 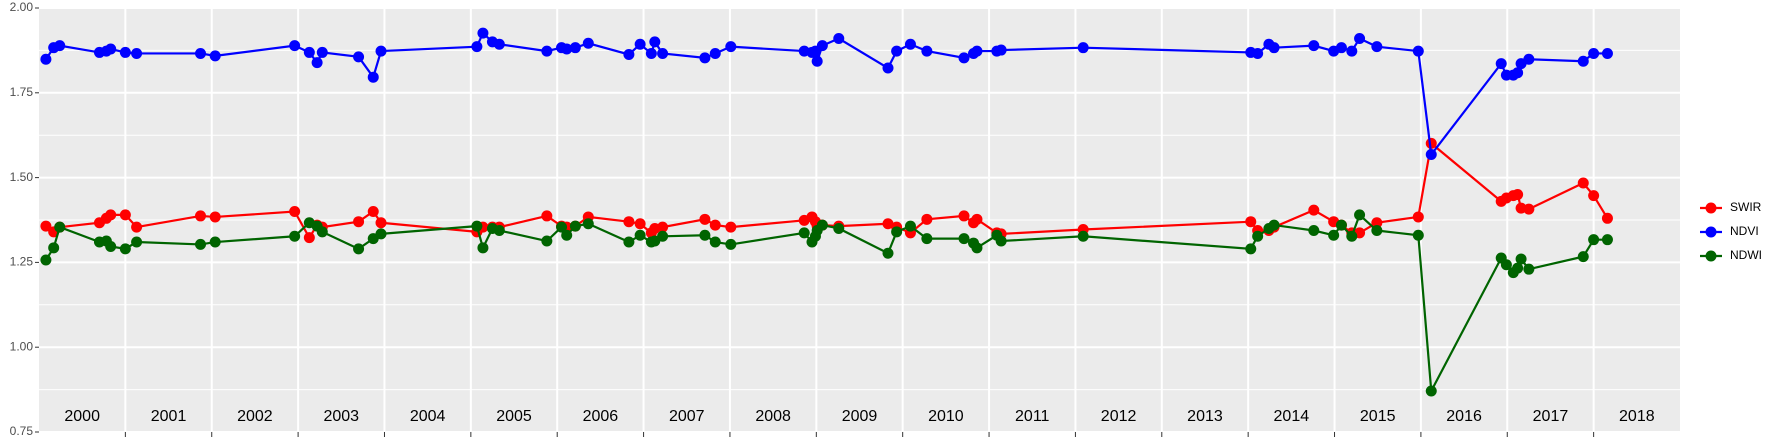 I want to click on year-label: 2002, so click(x=255, y=416).